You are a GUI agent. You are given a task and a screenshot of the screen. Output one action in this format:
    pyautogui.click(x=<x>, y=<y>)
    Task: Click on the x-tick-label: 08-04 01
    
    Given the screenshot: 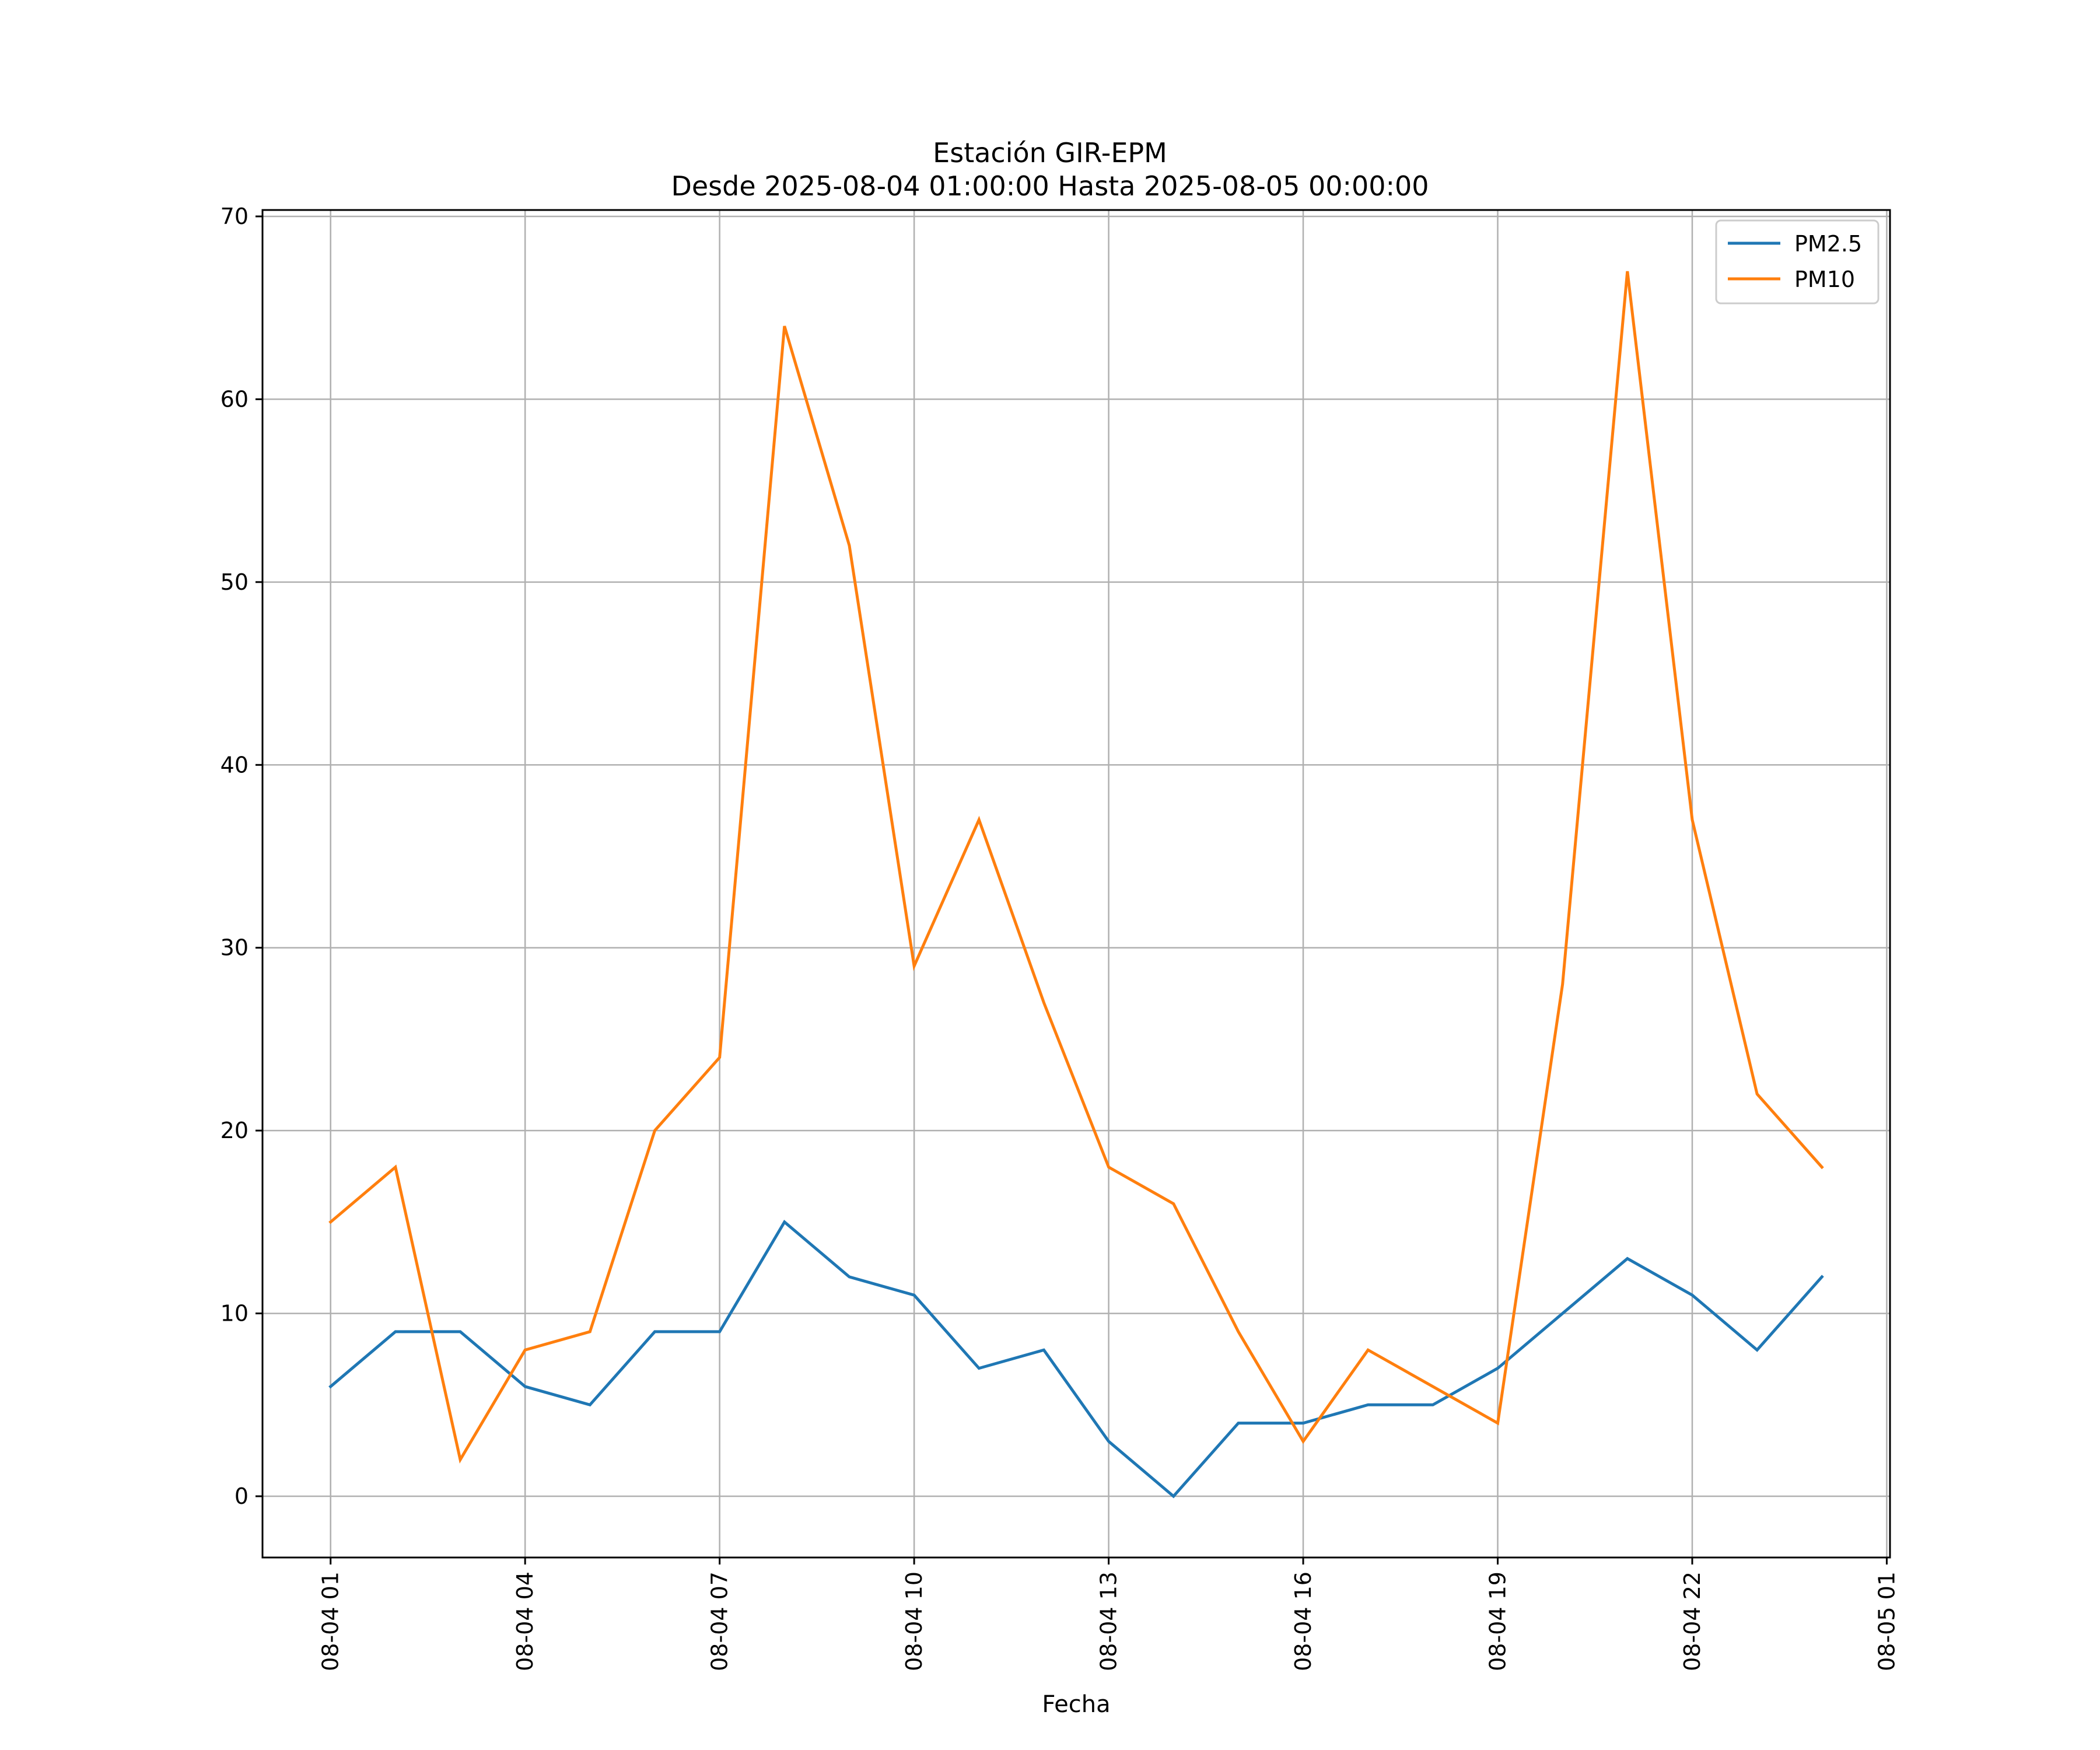 What is the action you would take?
    pyautogui.click(x=331, y=1622)
    